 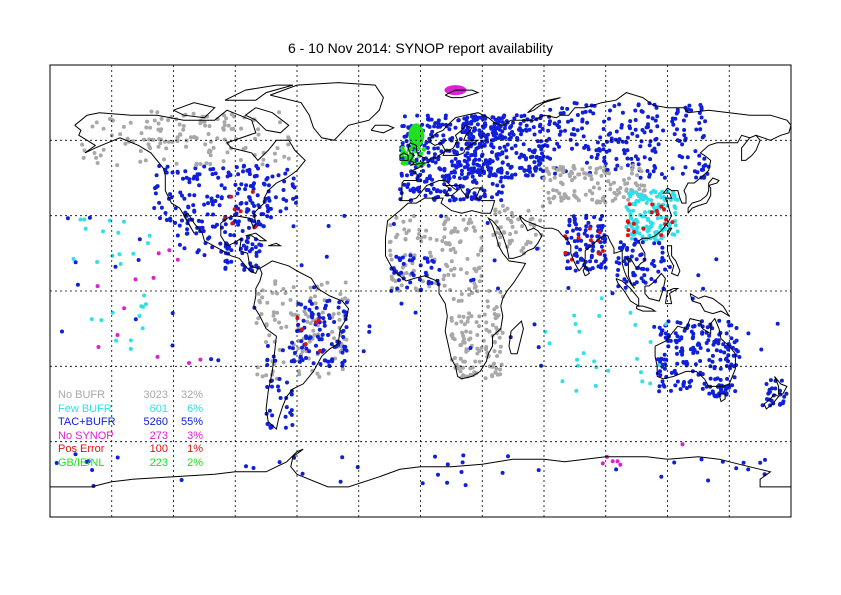 What do you see at coordinates (155, 422) in the screenshot?
I see `legend-count: 5260` at bounding box center [155, 422].